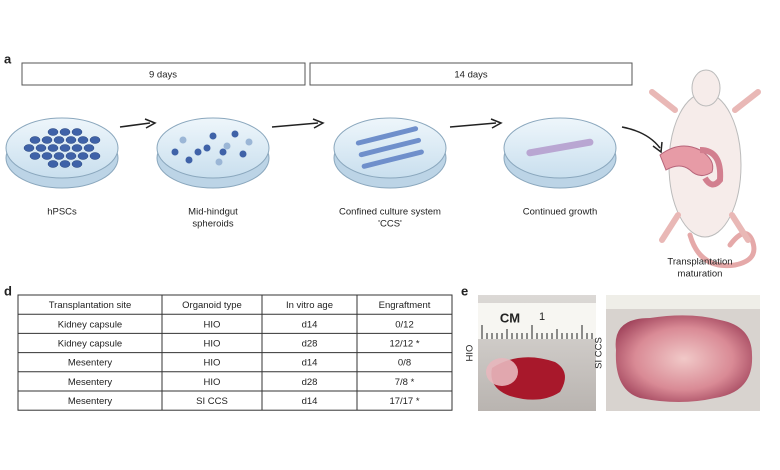 The height and width of the screenshot is (470, 780). Describe the element at coordinates (404, 363) in the screenshot. I see `table-cell: 0/8` at that location.